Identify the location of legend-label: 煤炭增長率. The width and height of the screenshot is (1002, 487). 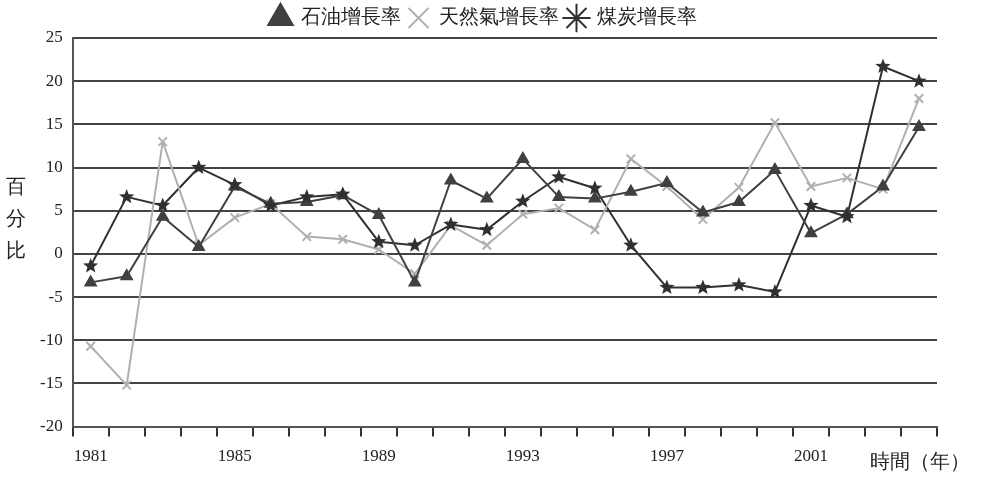
(646, 16).